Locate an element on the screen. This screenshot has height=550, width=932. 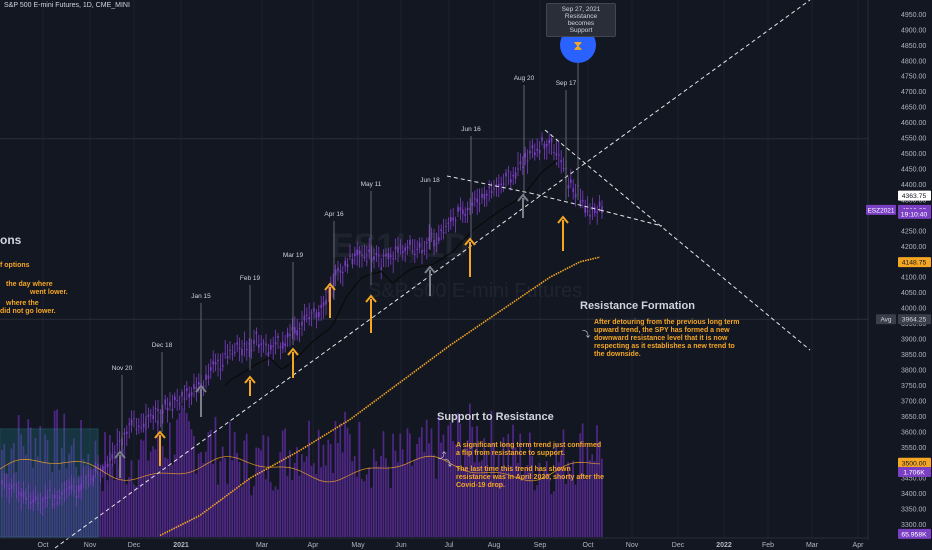
avg-tag-text: Avg is located at coordinates (885, 320).